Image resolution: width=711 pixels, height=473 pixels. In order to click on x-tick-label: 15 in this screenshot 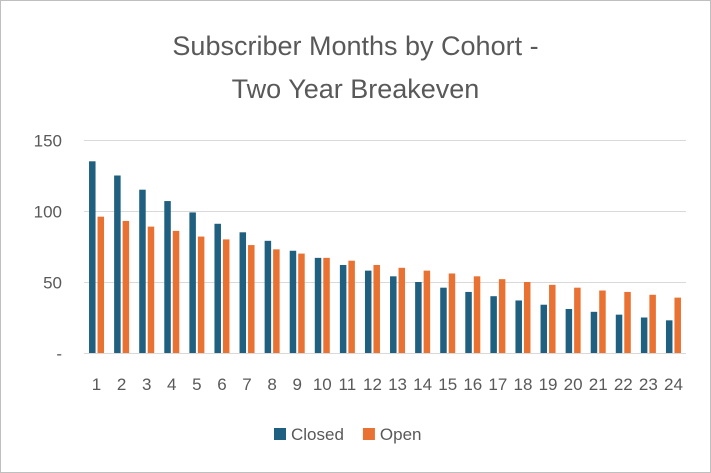, I will do `click(447, 384)`.